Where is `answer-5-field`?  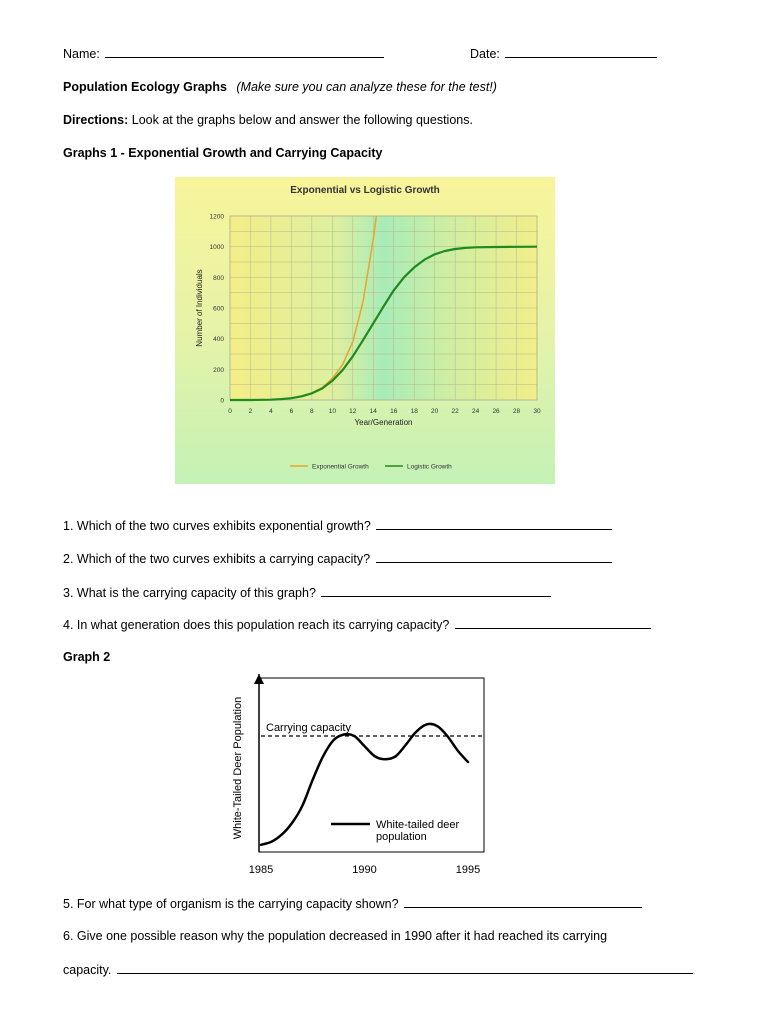 answer-5-field is located at coordinates (523, 902).